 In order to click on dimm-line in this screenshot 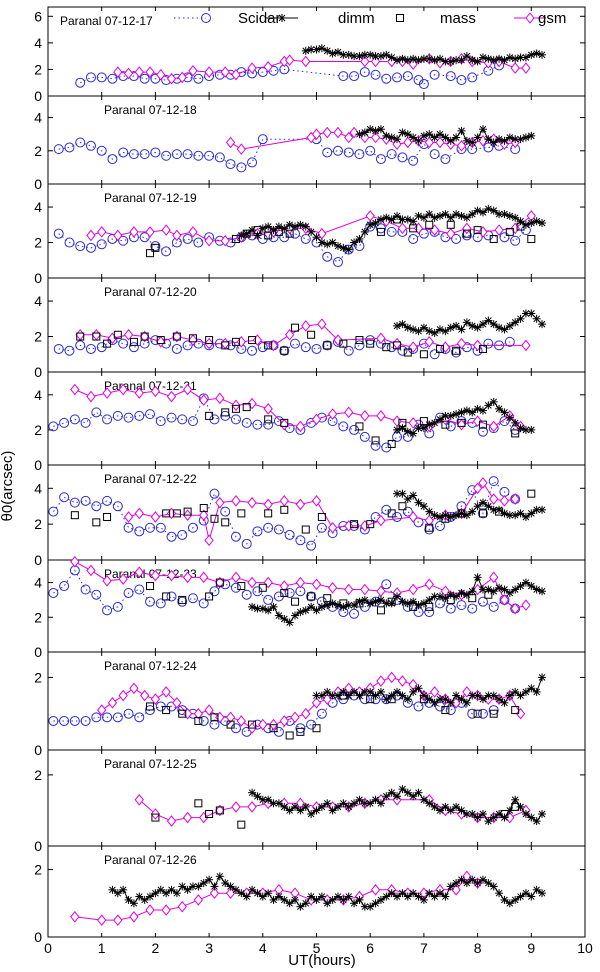, I will do `click(469, 323)`.